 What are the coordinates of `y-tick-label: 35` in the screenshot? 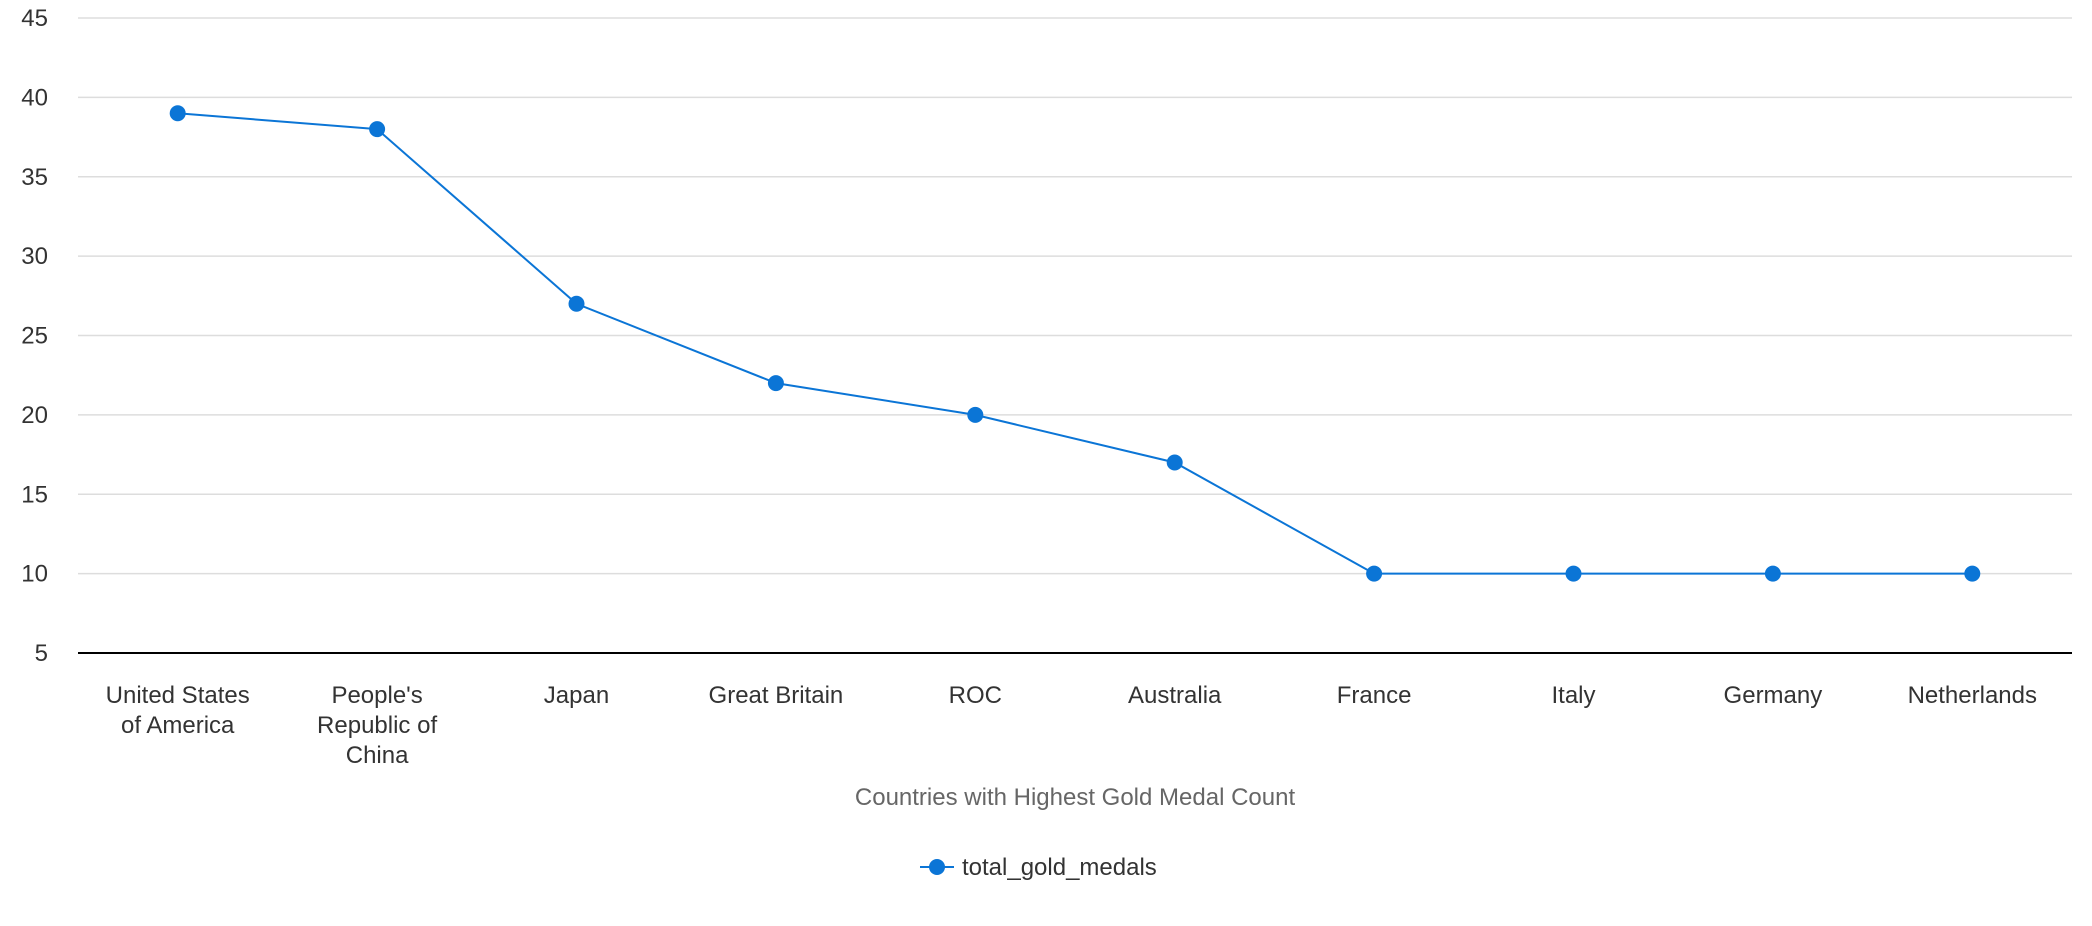 It's located at (34, 177).